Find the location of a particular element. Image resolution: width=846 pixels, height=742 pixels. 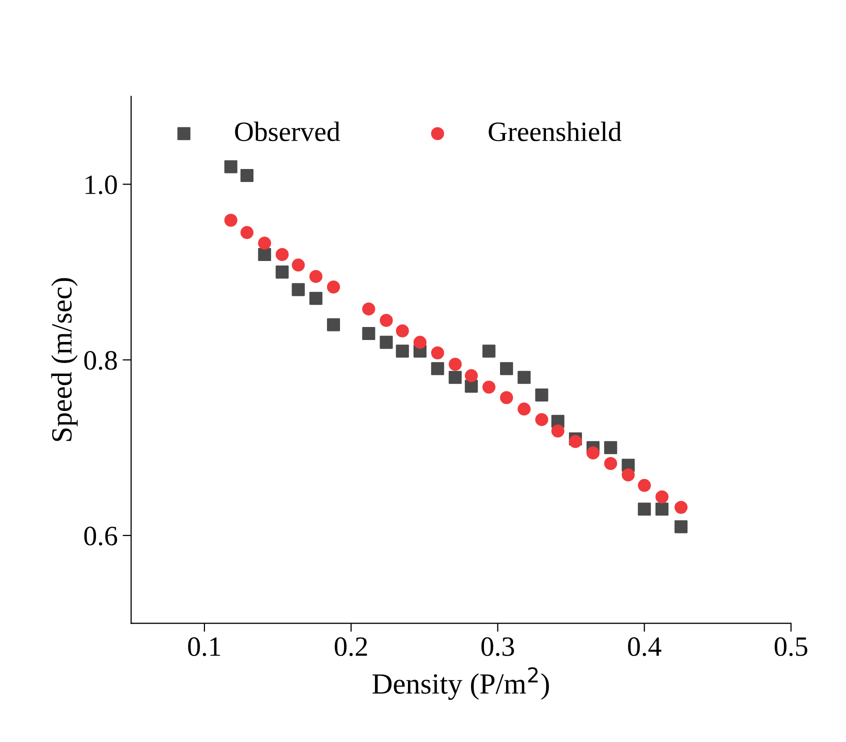

y-tick-label: 0.6 is located at coordinates (101, 536).